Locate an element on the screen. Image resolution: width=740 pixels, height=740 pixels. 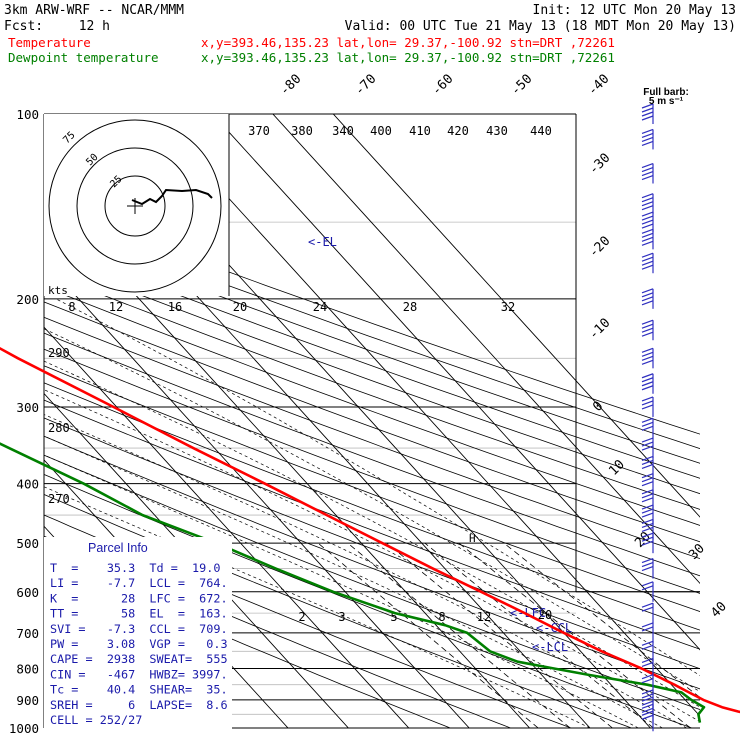
wind-barbs is located at coordinates (647, 417).